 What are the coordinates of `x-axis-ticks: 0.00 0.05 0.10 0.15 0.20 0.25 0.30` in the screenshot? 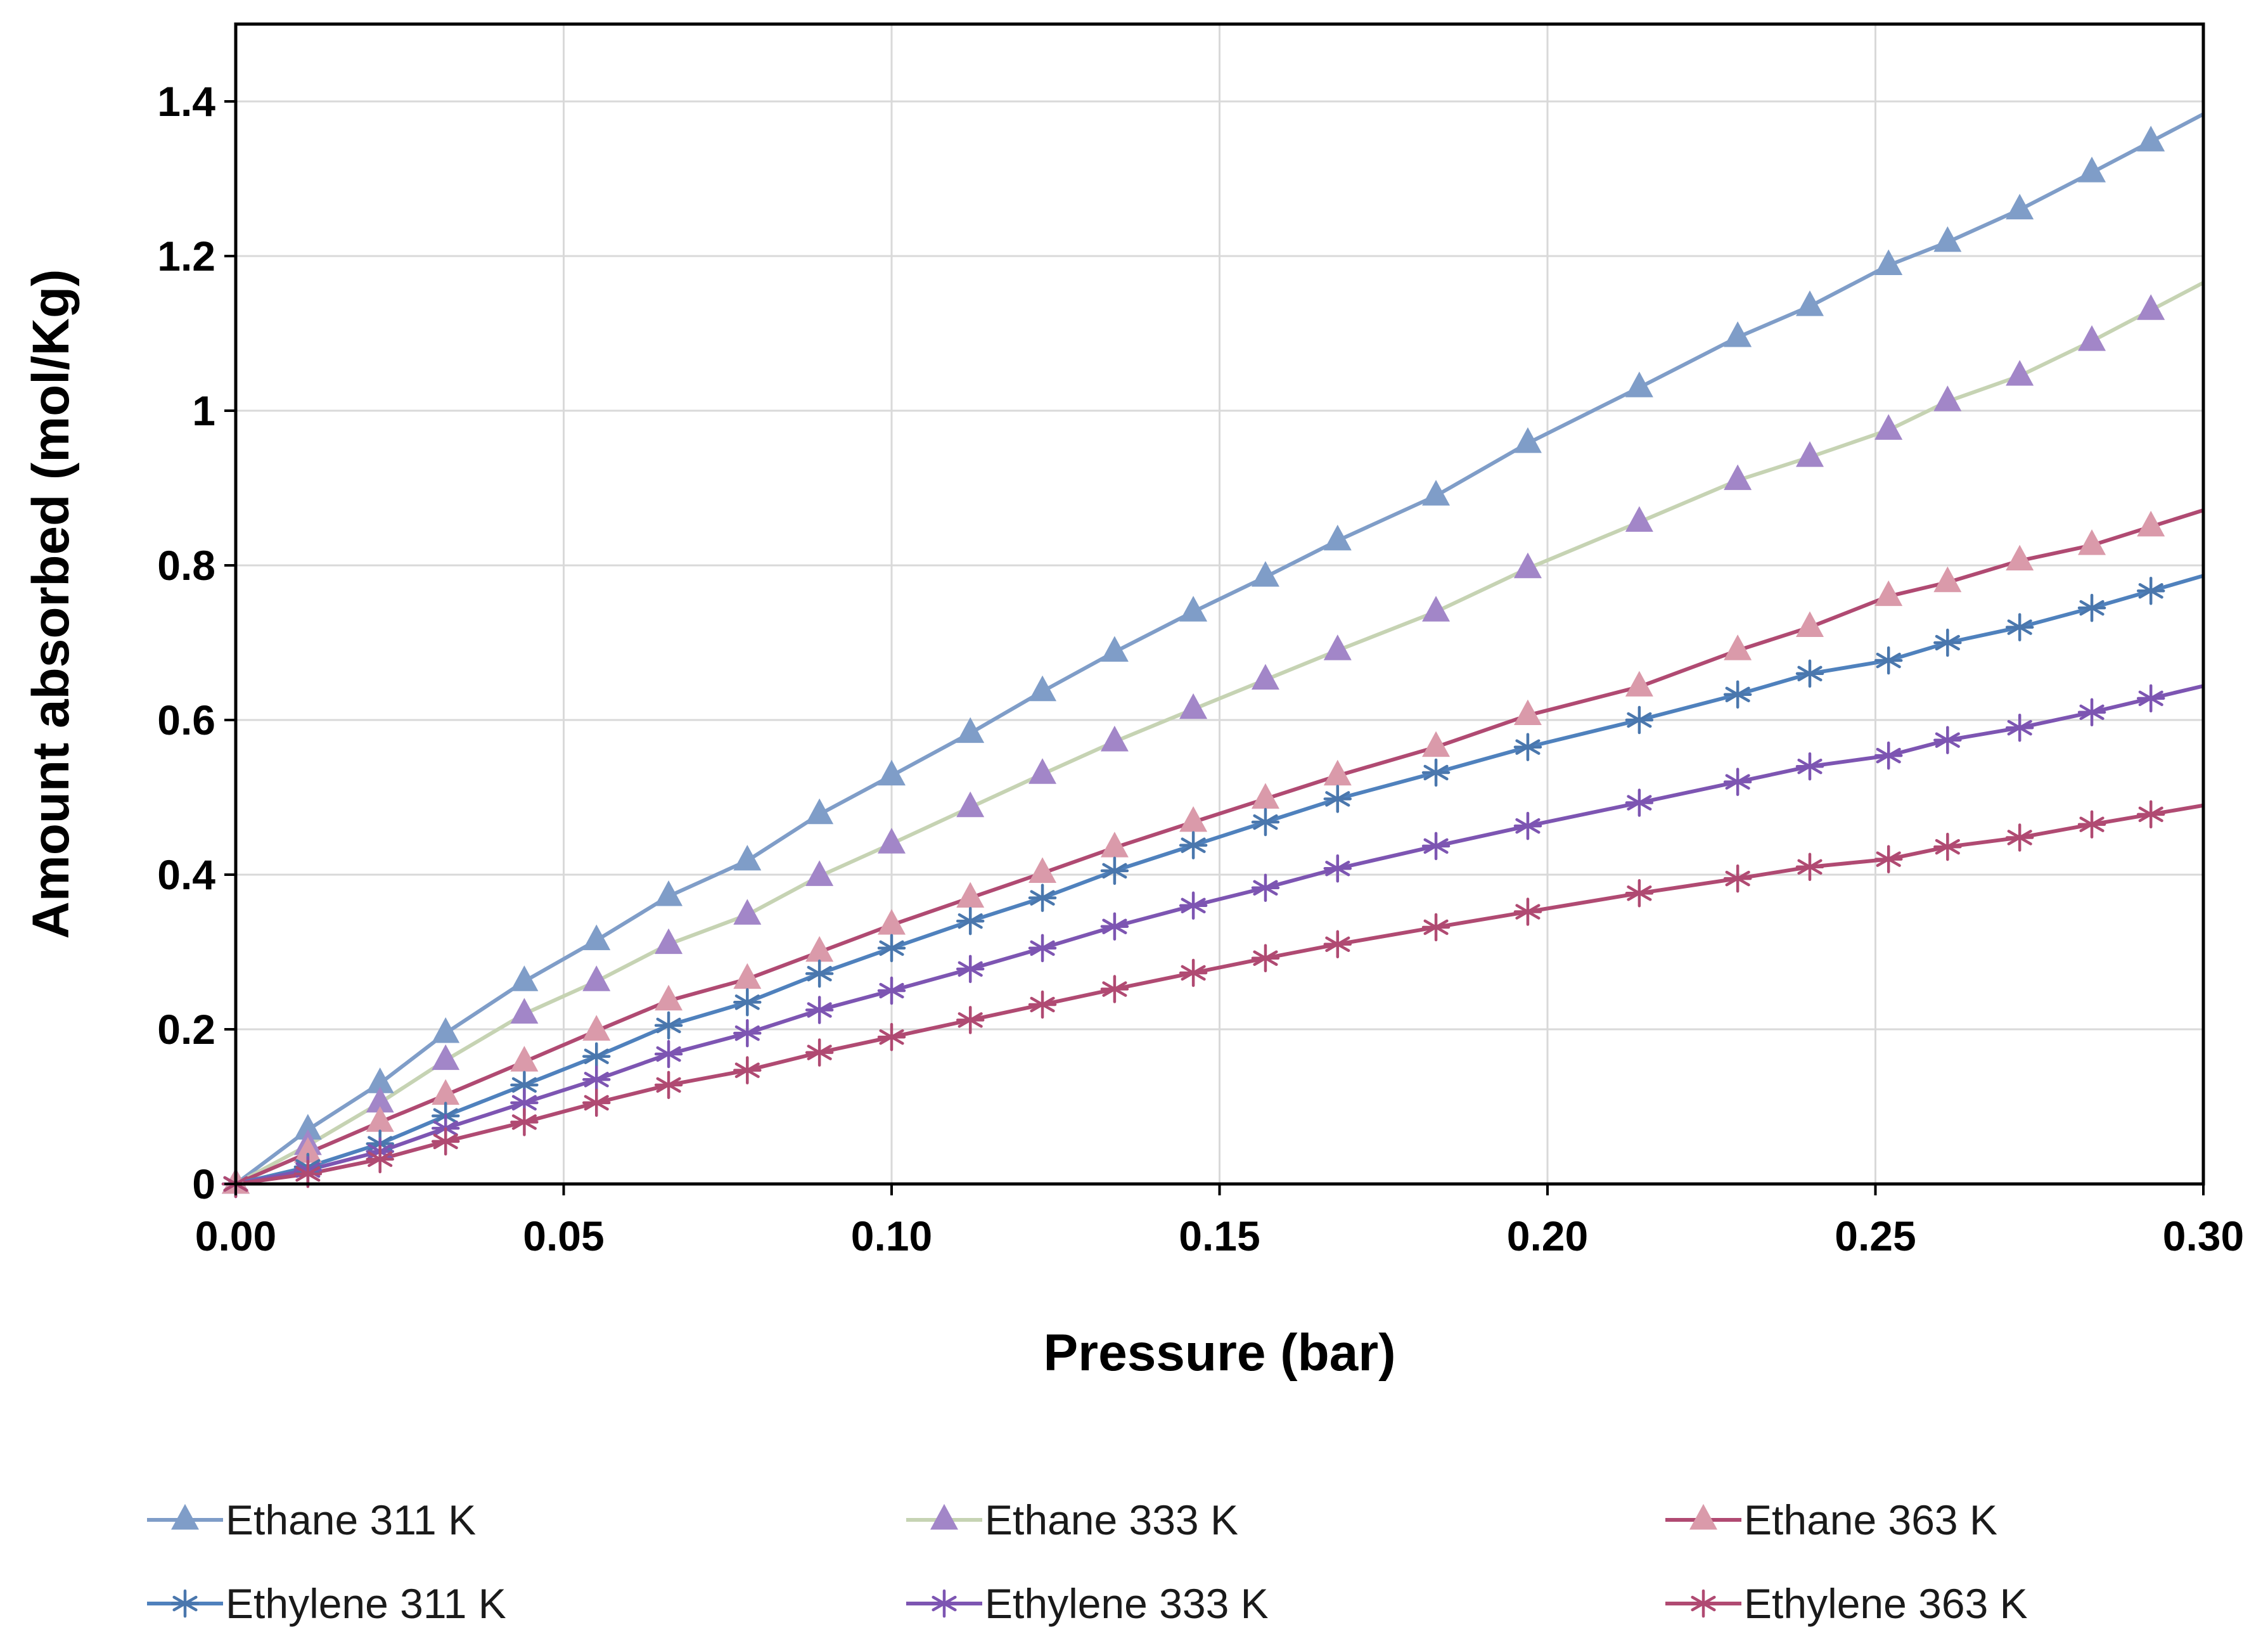 It's located at (1219, 1221).